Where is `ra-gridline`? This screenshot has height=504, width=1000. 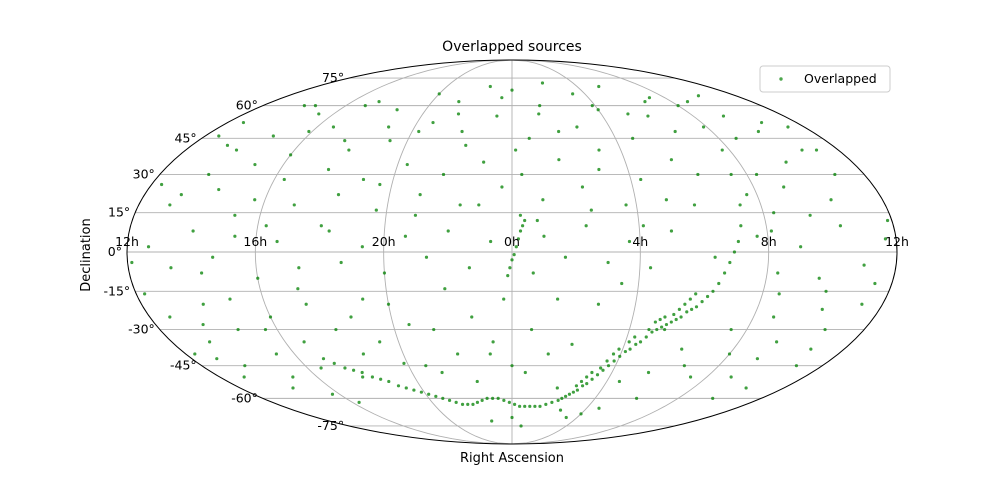 ra-gridline is located at coordinates (448, 252).